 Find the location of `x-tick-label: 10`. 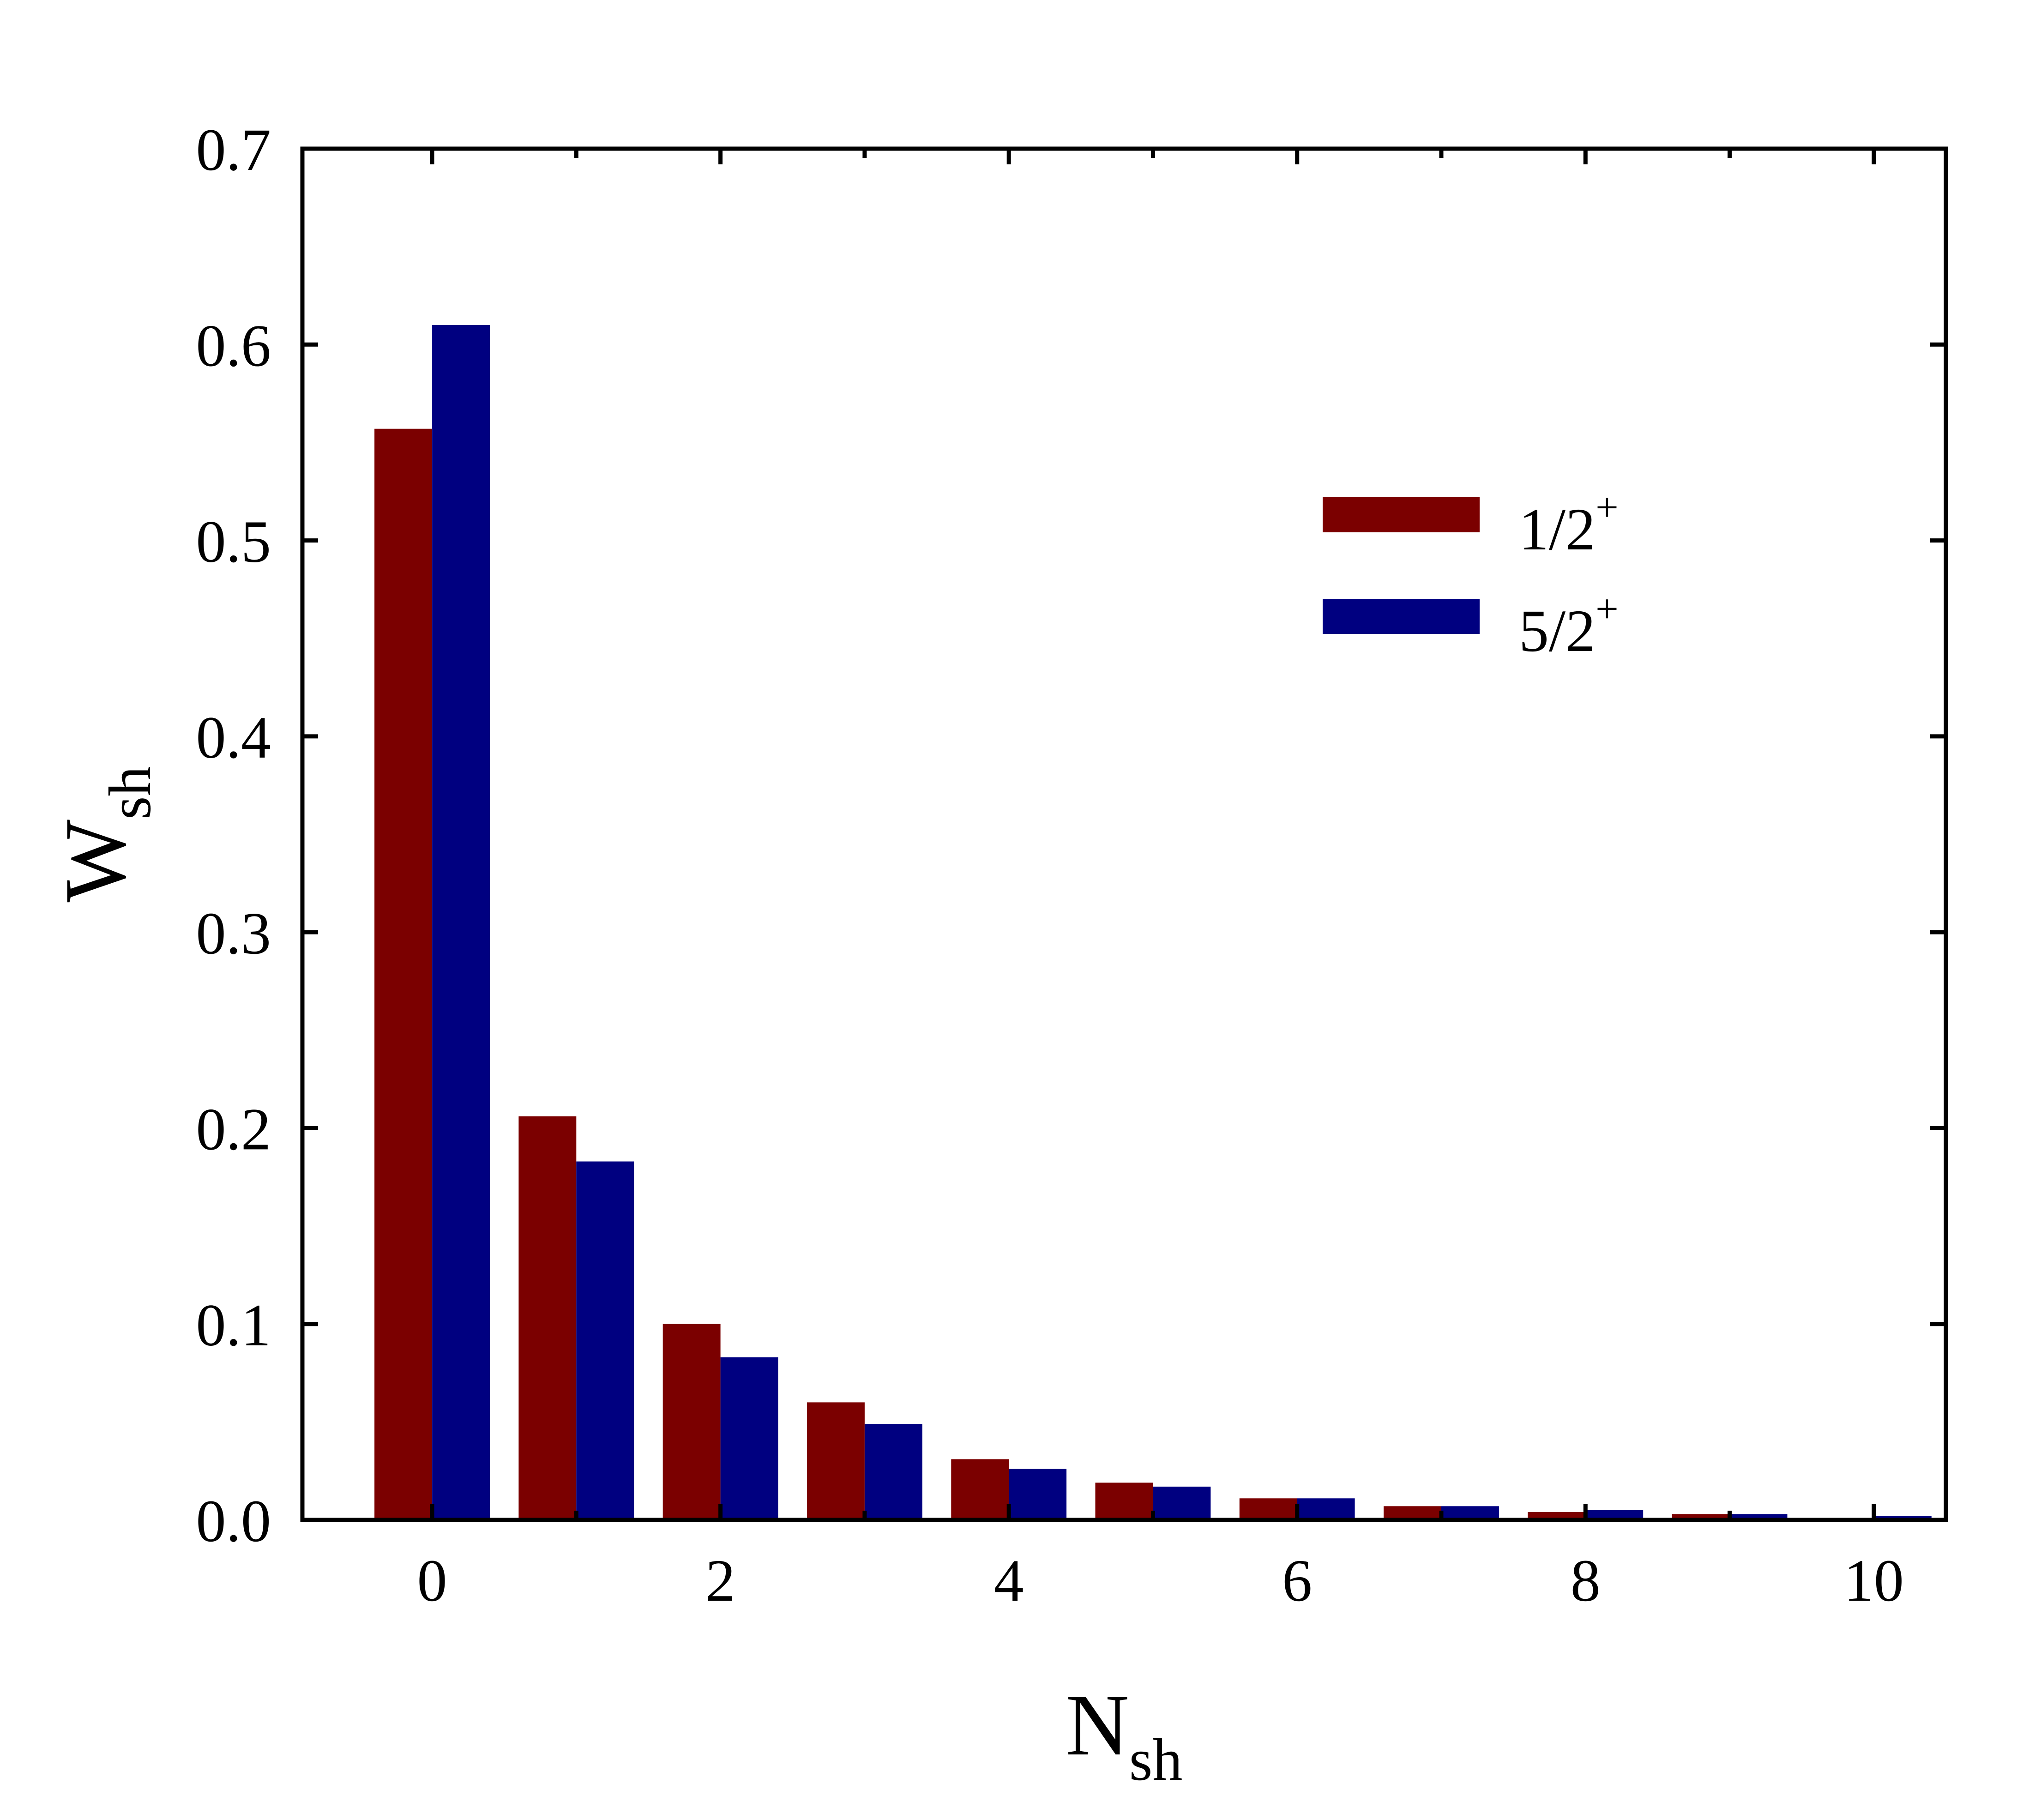

x-tick-label: 10 is located at coordinates (1874, 1581).